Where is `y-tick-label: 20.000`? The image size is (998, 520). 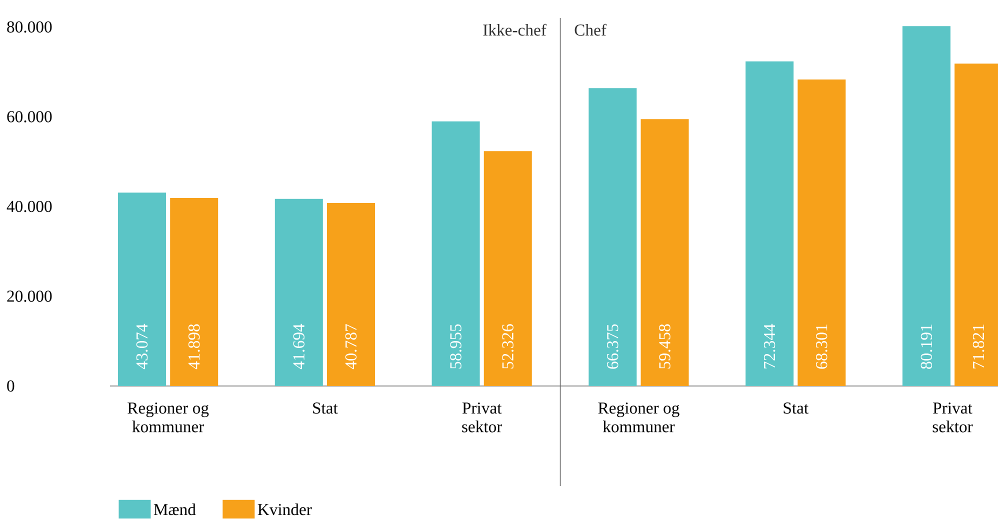 y-tick-label: 20.000 is located at coordinates (29, 296).